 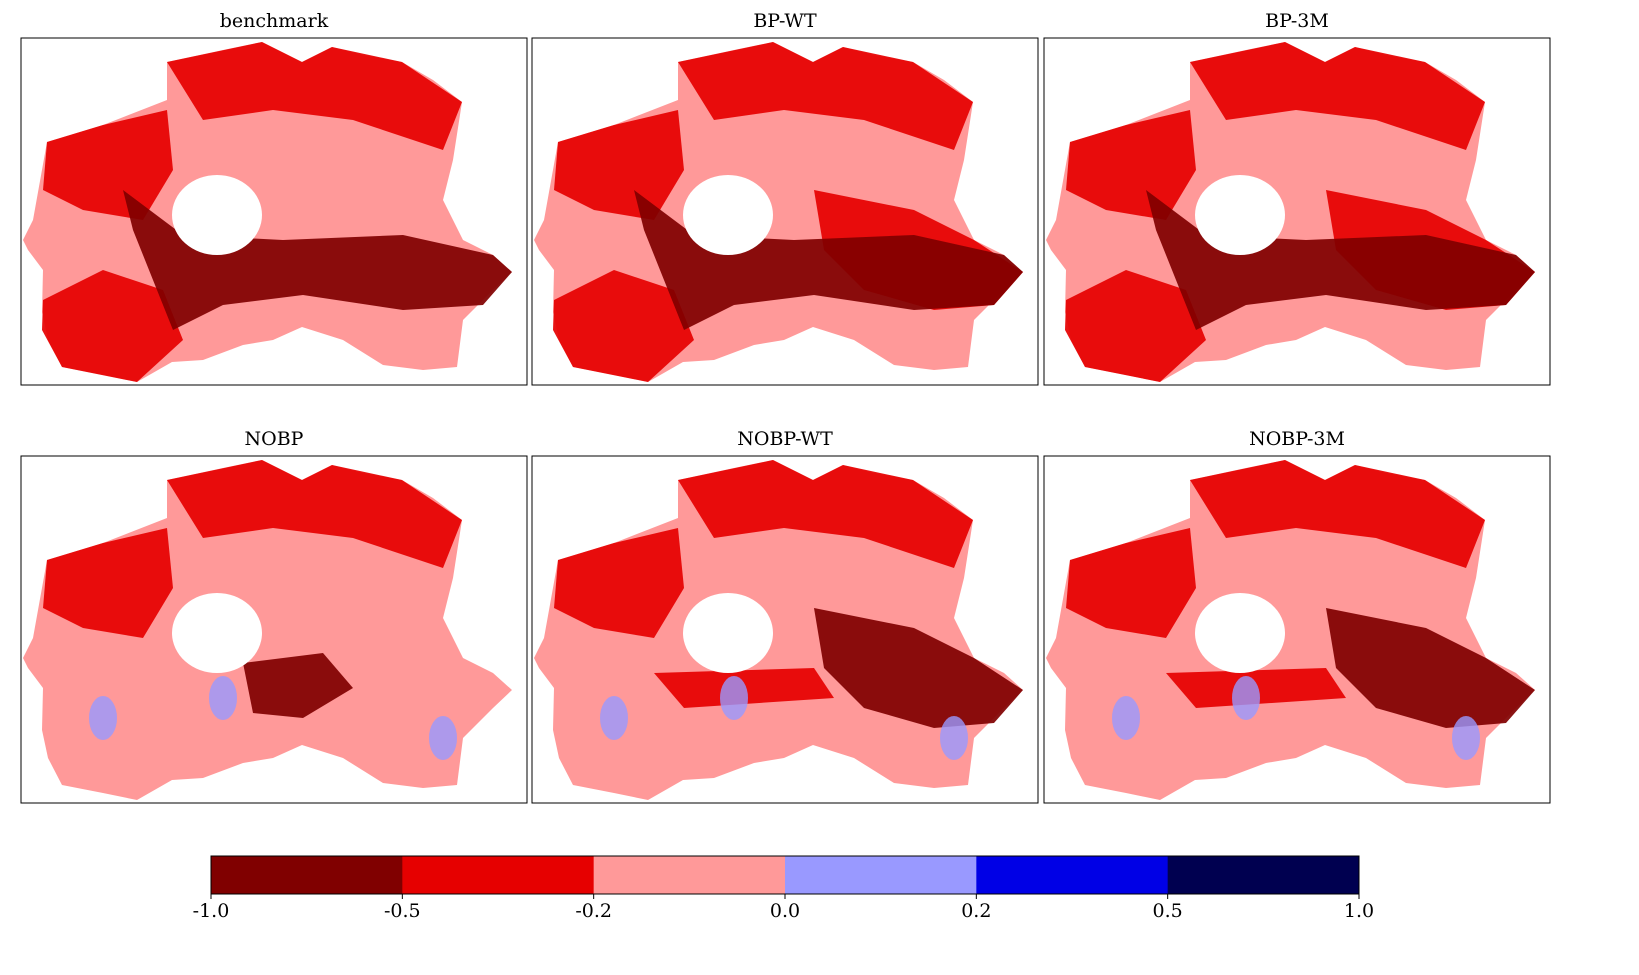 What do you see at coordinates (274, 21) in the screenshot?
I see `panel-title: benchmark` at bounding box center [274, 21].